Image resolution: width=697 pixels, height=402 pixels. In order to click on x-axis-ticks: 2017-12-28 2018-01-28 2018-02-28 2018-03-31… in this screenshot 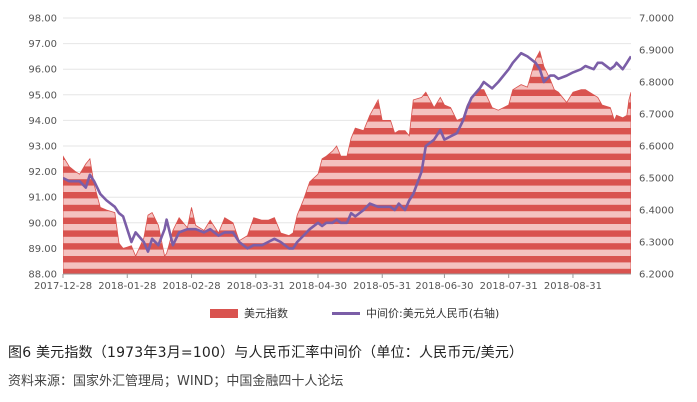, I will do `click(332, 282)`.